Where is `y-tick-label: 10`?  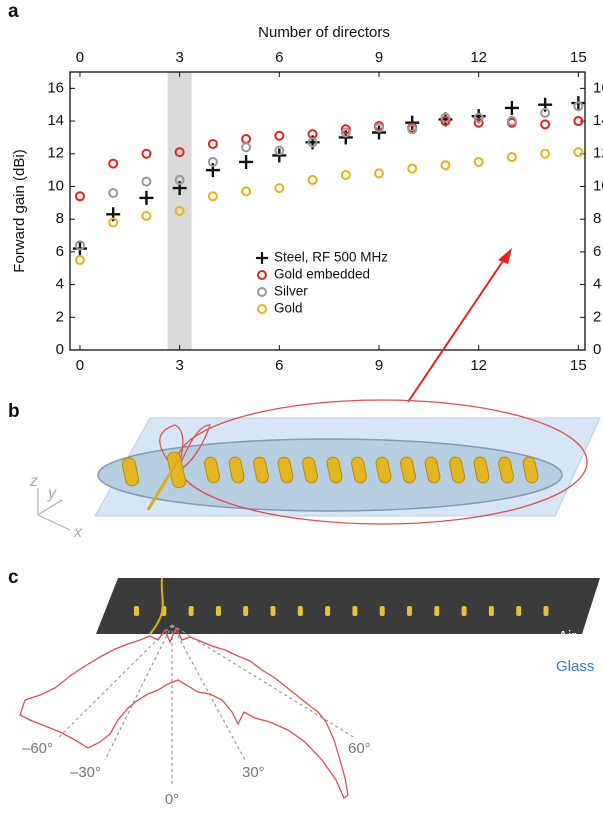 y-tick-label: 10 is located at coordinates (55, 185).